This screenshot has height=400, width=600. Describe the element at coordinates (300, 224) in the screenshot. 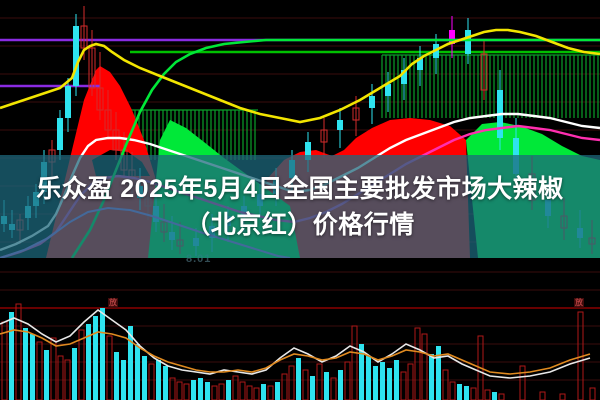

I see `page-title-line-2: （北京红）价格行情` at that location.